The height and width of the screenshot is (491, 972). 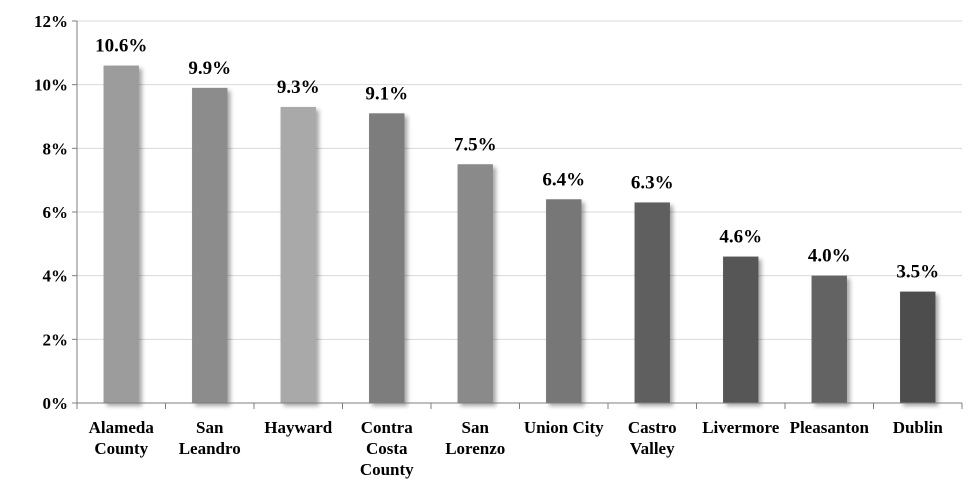 What do you see at coordinates (563, 179) in the screenshot?
I see `data-label: 6.4%` at bounding box center [563, 179].